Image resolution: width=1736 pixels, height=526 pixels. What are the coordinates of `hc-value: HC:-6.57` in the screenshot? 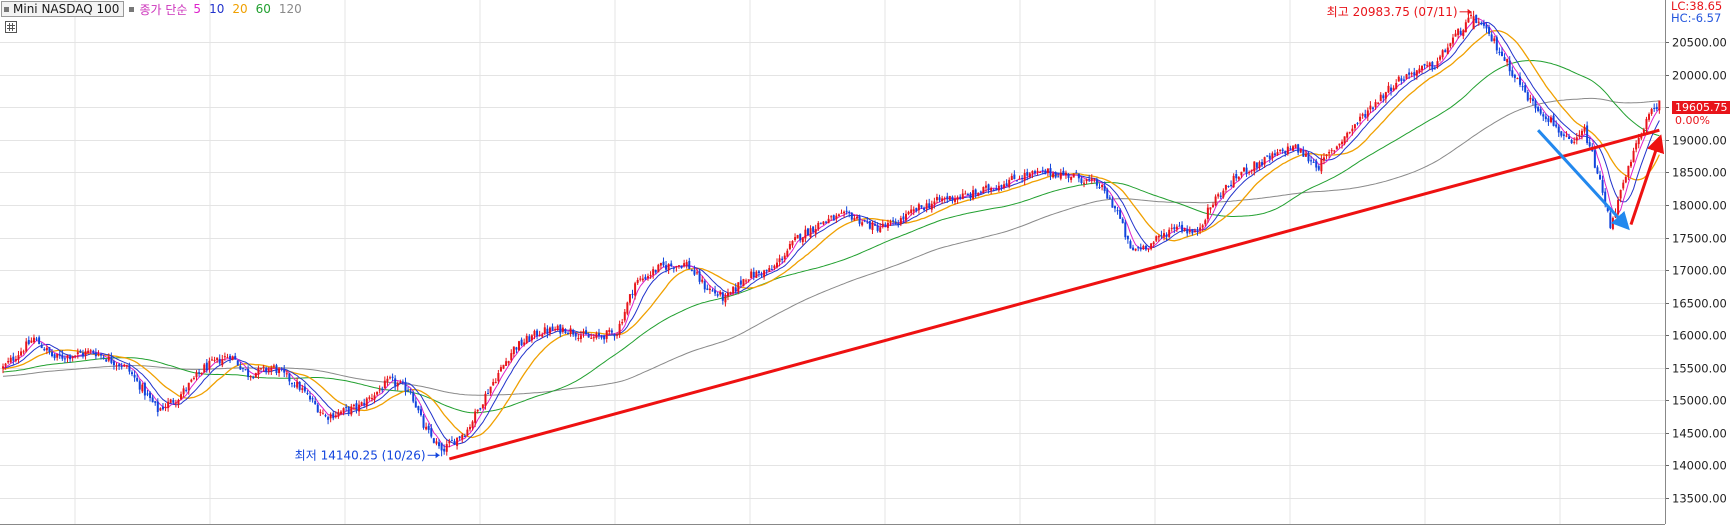 It's located at (1696, 18).